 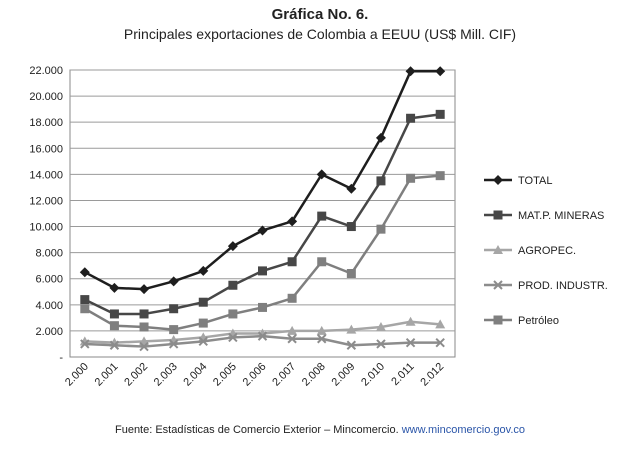 I want to click on x-tick-label: 2.006, so click(x=255, y=375).